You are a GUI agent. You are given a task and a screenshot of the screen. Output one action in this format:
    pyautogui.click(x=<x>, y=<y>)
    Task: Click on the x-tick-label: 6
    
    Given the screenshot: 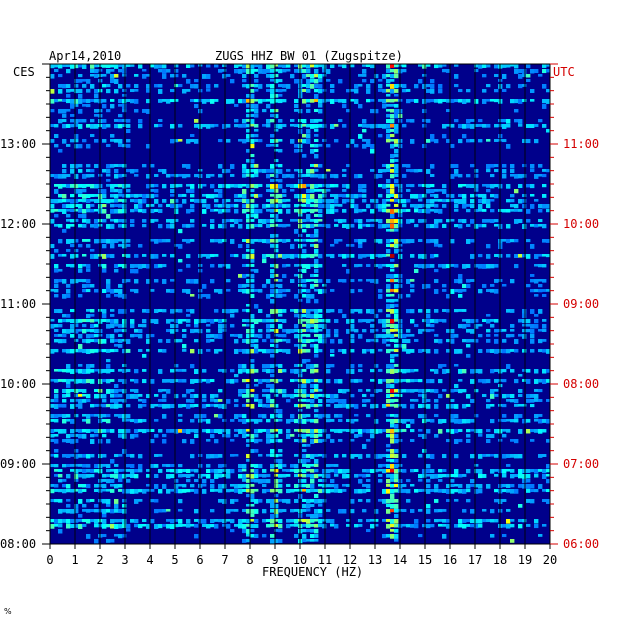 What is the action you would take?
    pyautogui.click(x=199, y=560)
    